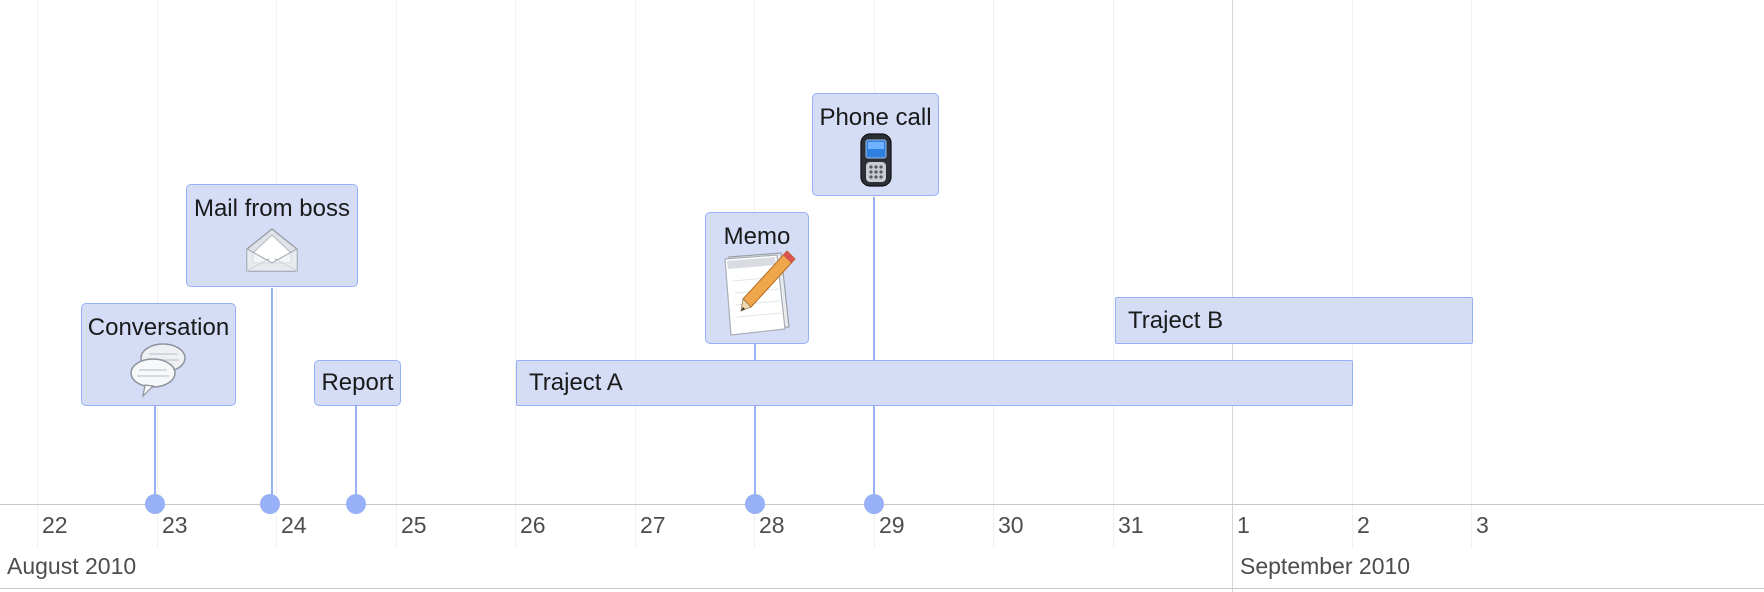  I want to click on day-tick-label: 30, so click(1011, 525).